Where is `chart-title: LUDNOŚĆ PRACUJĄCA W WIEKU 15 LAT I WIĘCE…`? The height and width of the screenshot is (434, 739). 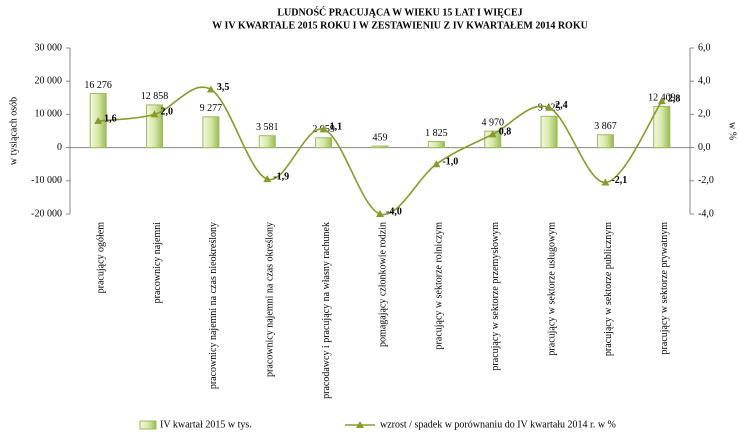
chart-title: LUDNOŚĆ PRACUJĄCA W WIEKU 15 LAT I WIĘCE… is located at coordinates (399, 12).